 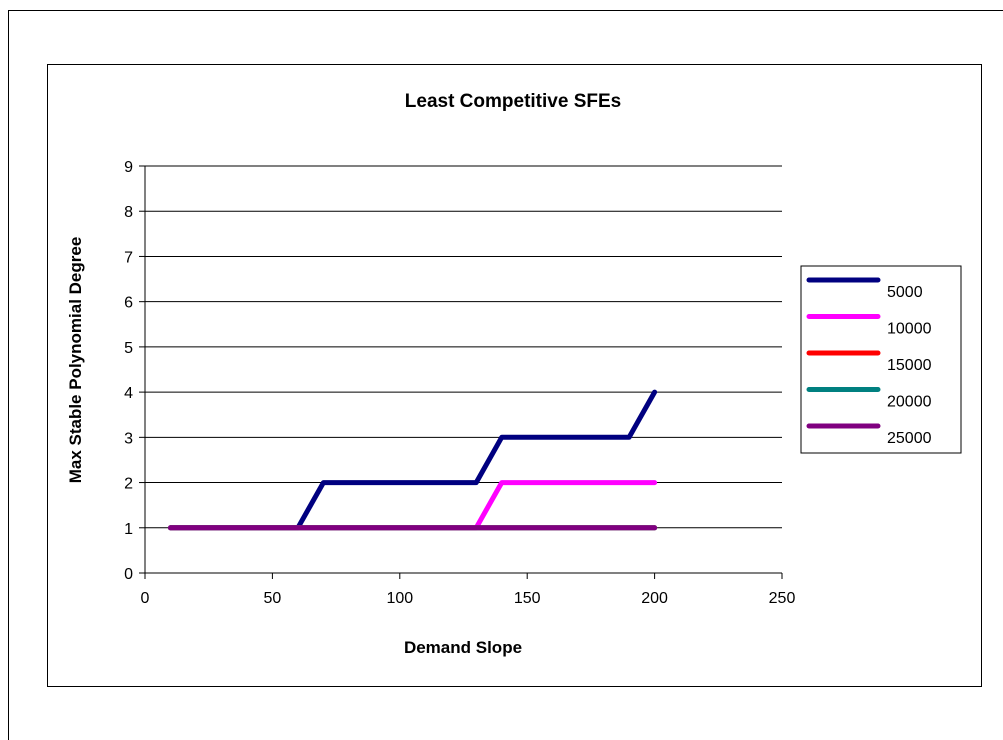 I want to click on x-tick-label: 100, so click(x=399, y=598).